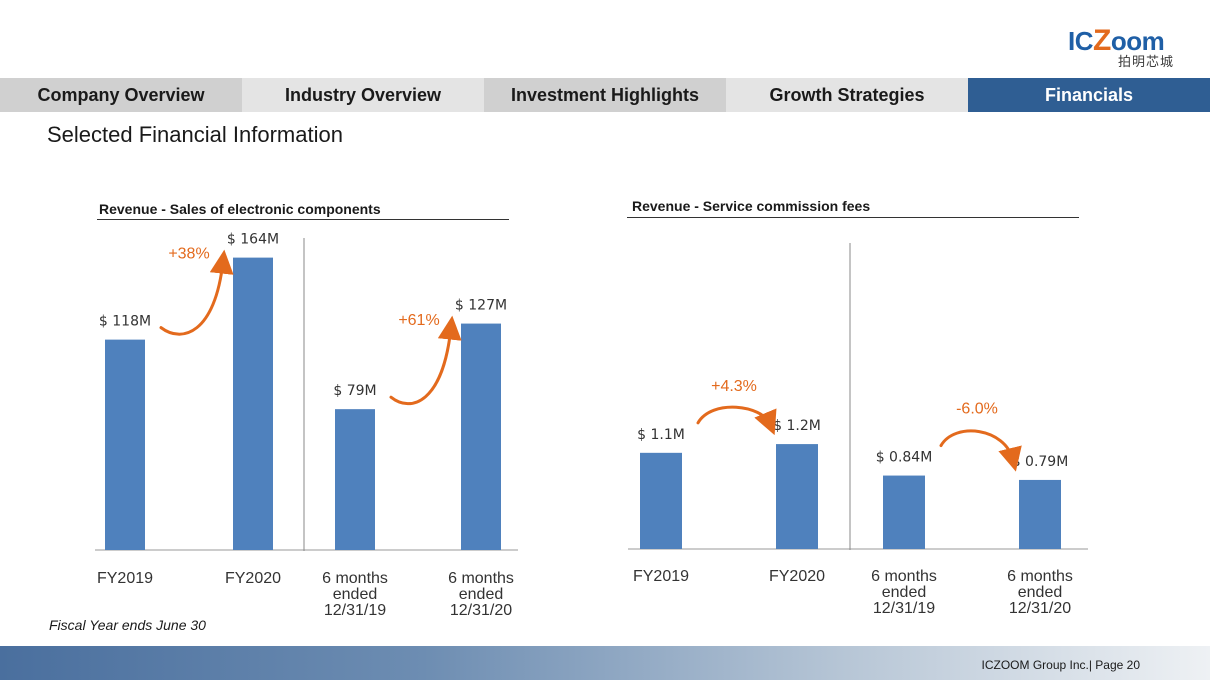 This screenshot has height=680, width=1210. What do you see at coordinates (240, 209) in the screenshot?
I see `chart-title-electronic-components: Revenue - Sales of electronic components` at bounding box center [240, 209].